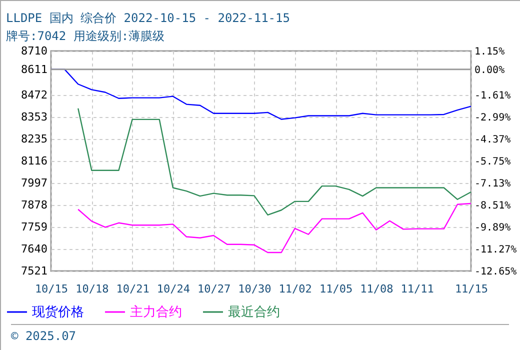 Image resolution: width=520 pixels, height=350 pixels. What do you see at coordinates (492, 140) in the screenshot?
I see `y2-tick-label: -4.37%` at bounding box center [492, 140].